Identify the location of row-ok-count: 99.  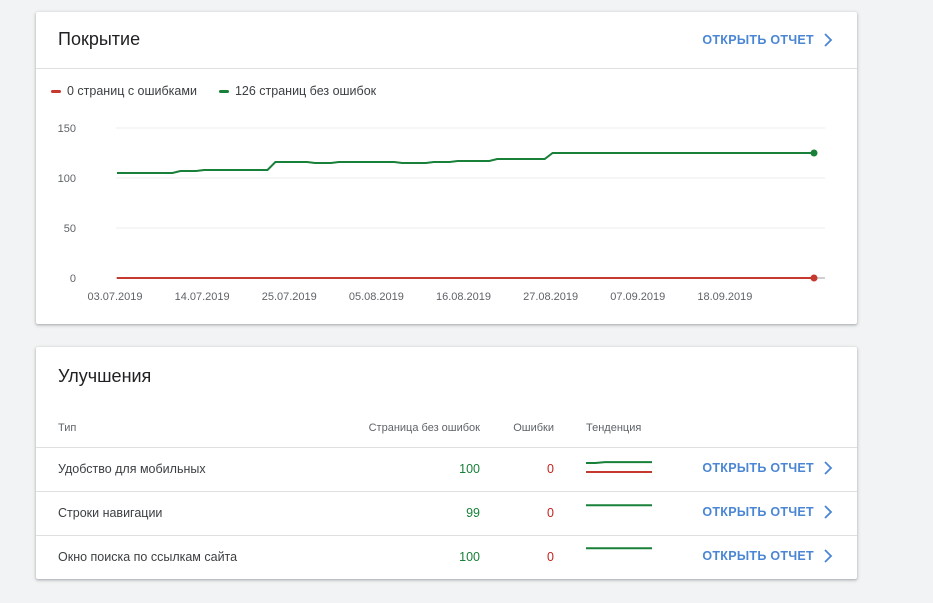
(473, 513).